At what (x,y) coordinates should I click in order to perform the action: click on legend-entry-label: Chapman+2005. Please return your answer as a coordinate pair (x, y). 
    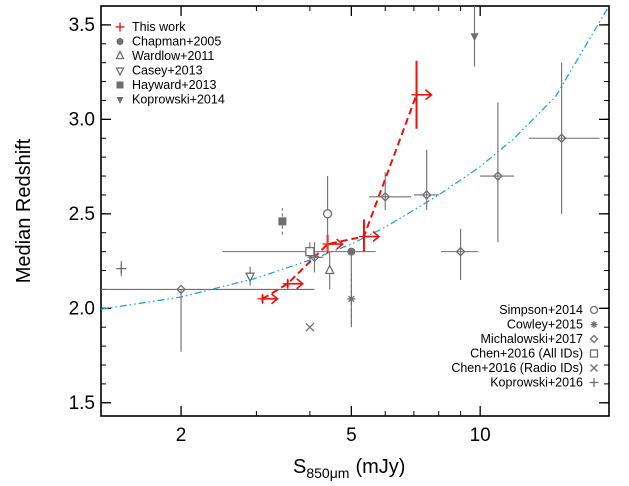
    Looking at the image, I should click on (176, 42).